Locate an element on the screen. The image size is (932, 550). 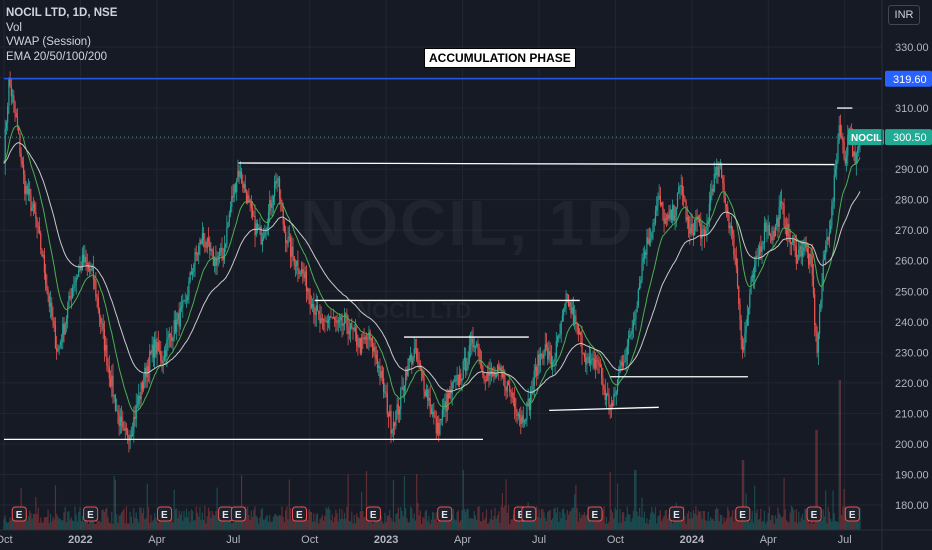
symbol-title: NOCIL LTD, 1D, NSE is located at coordinates (62, 13).